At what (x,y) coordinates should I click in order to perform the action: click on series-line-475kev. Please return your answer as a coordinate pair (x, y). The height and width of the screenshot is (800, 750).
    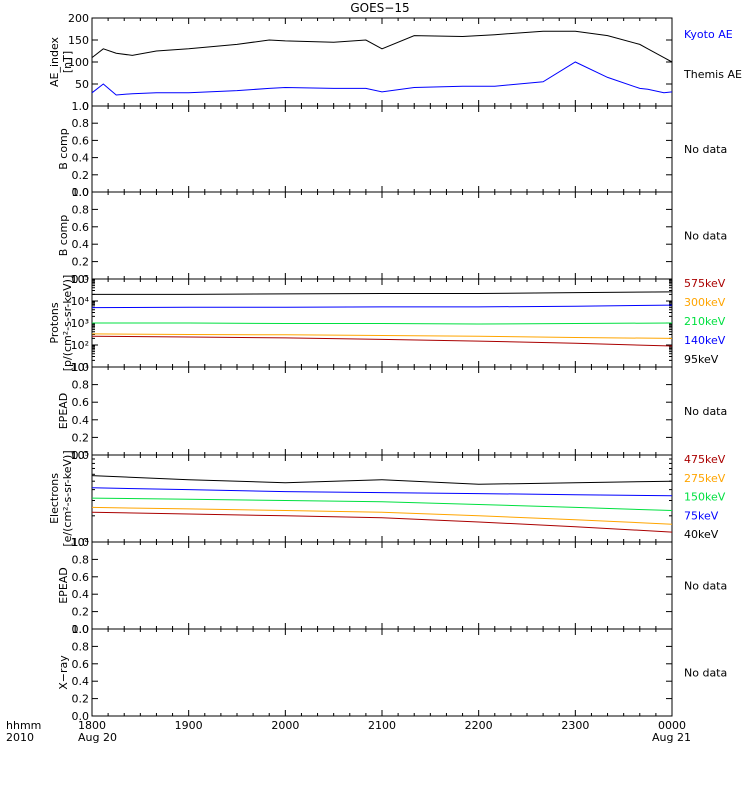
    Looking at the image, I should click on (382, 522).